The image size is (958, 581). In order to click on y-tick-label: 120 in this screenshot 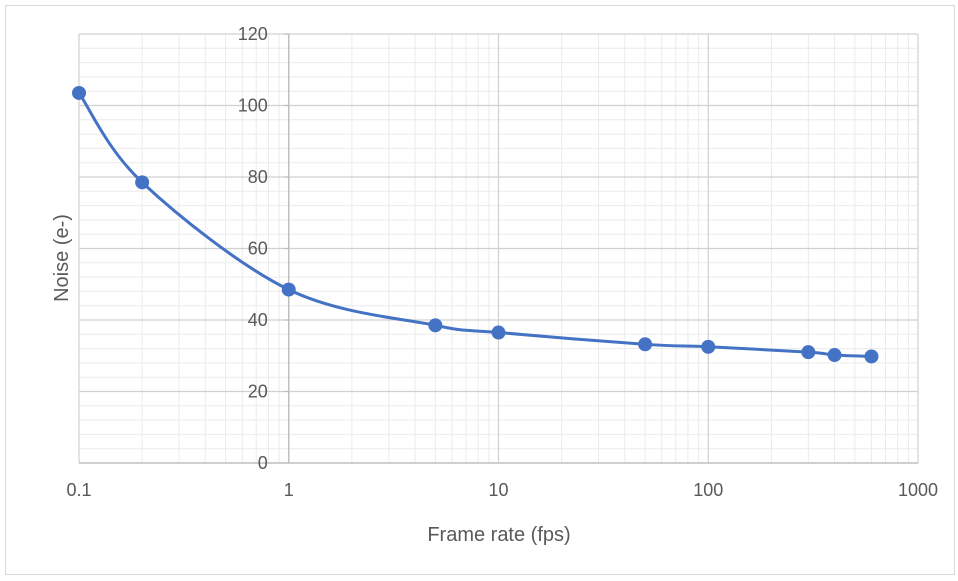, I will do `click(253, 34)`.